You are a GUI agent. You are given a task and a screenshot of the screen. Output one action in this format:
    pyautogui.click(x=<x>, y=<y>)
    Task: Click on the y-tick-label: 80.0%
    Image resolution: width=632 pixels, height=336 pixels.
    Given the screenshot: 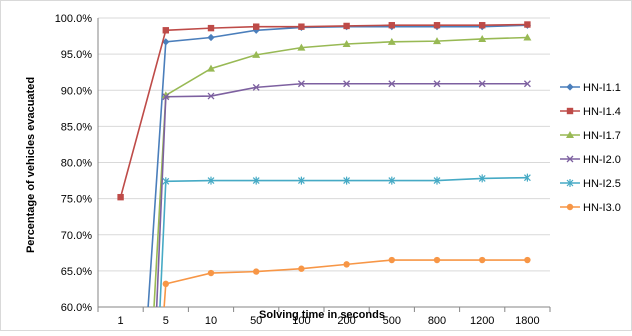 What is the action you would take?
    pyautogui.click(x=76, y=164)
    